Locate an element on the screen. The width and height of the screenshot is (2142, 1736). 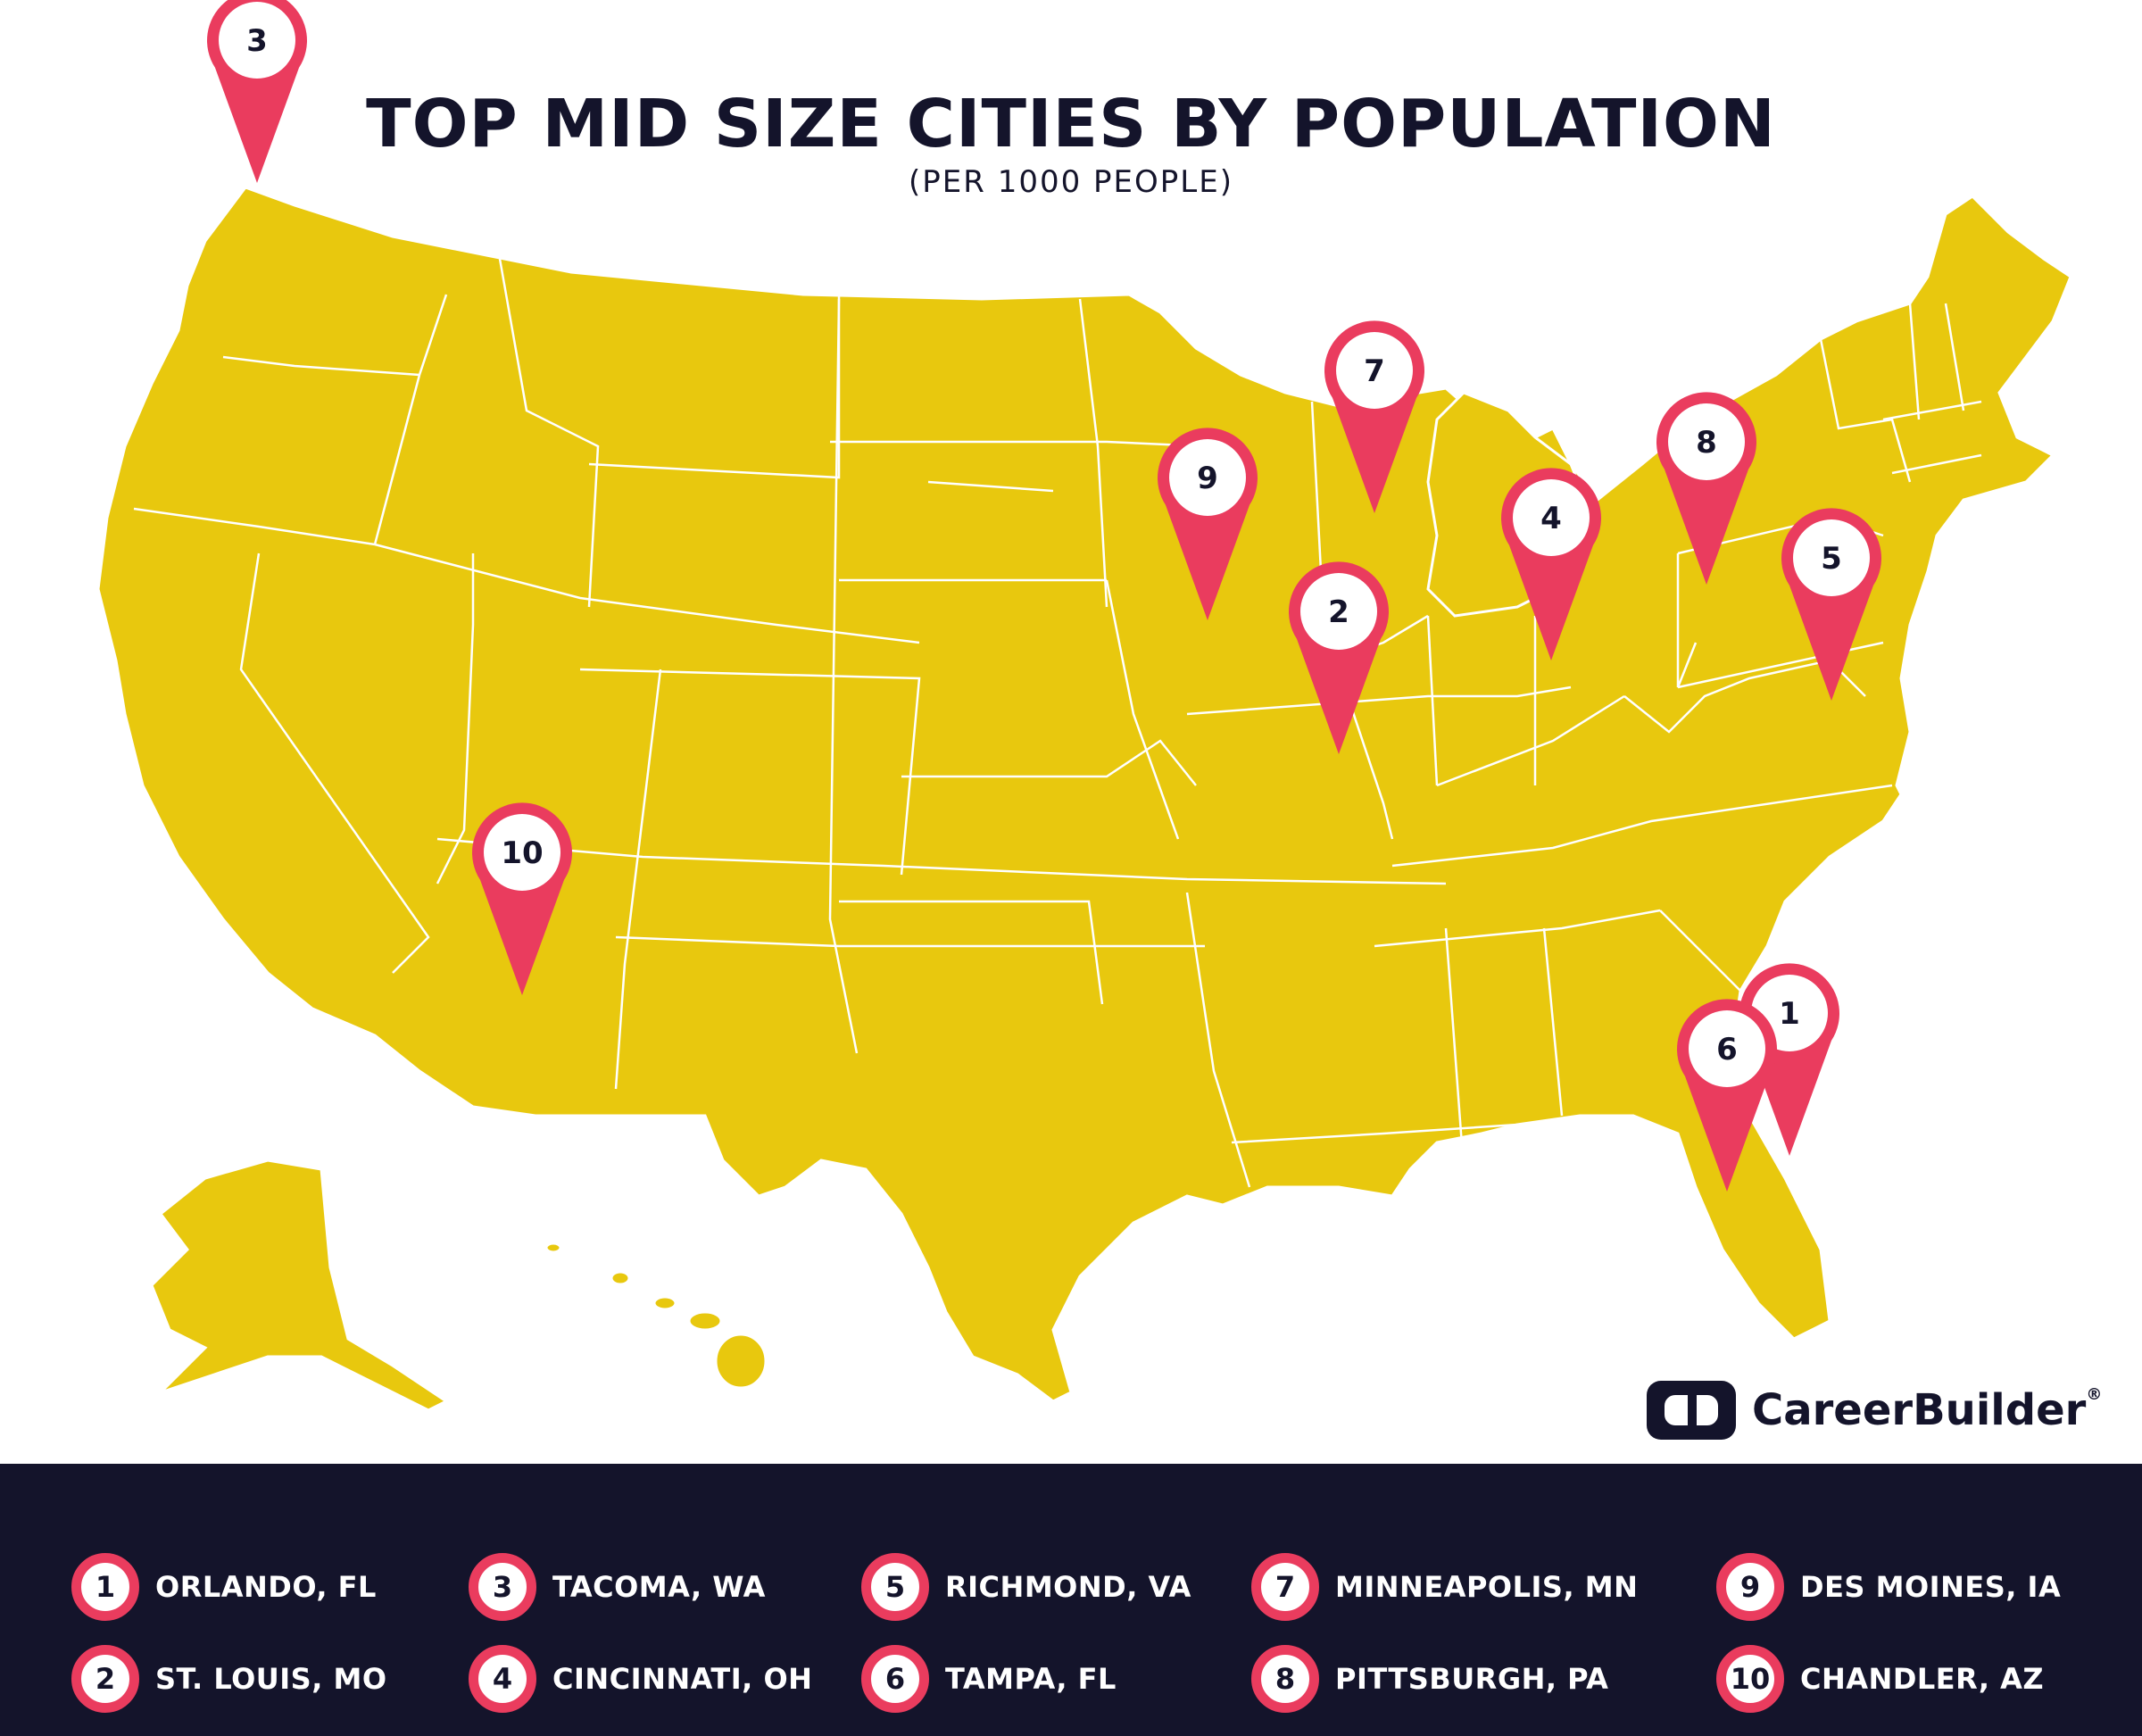
map-pin-9: 9 is located at coordinates (1208, 524).